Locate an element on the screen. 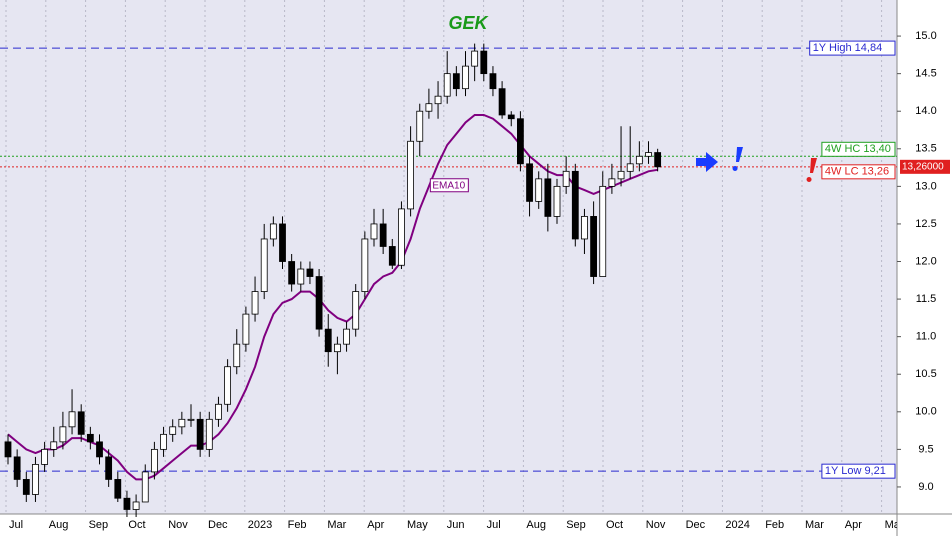  x-tick-label: Apr is located at coordinates (375, 525).